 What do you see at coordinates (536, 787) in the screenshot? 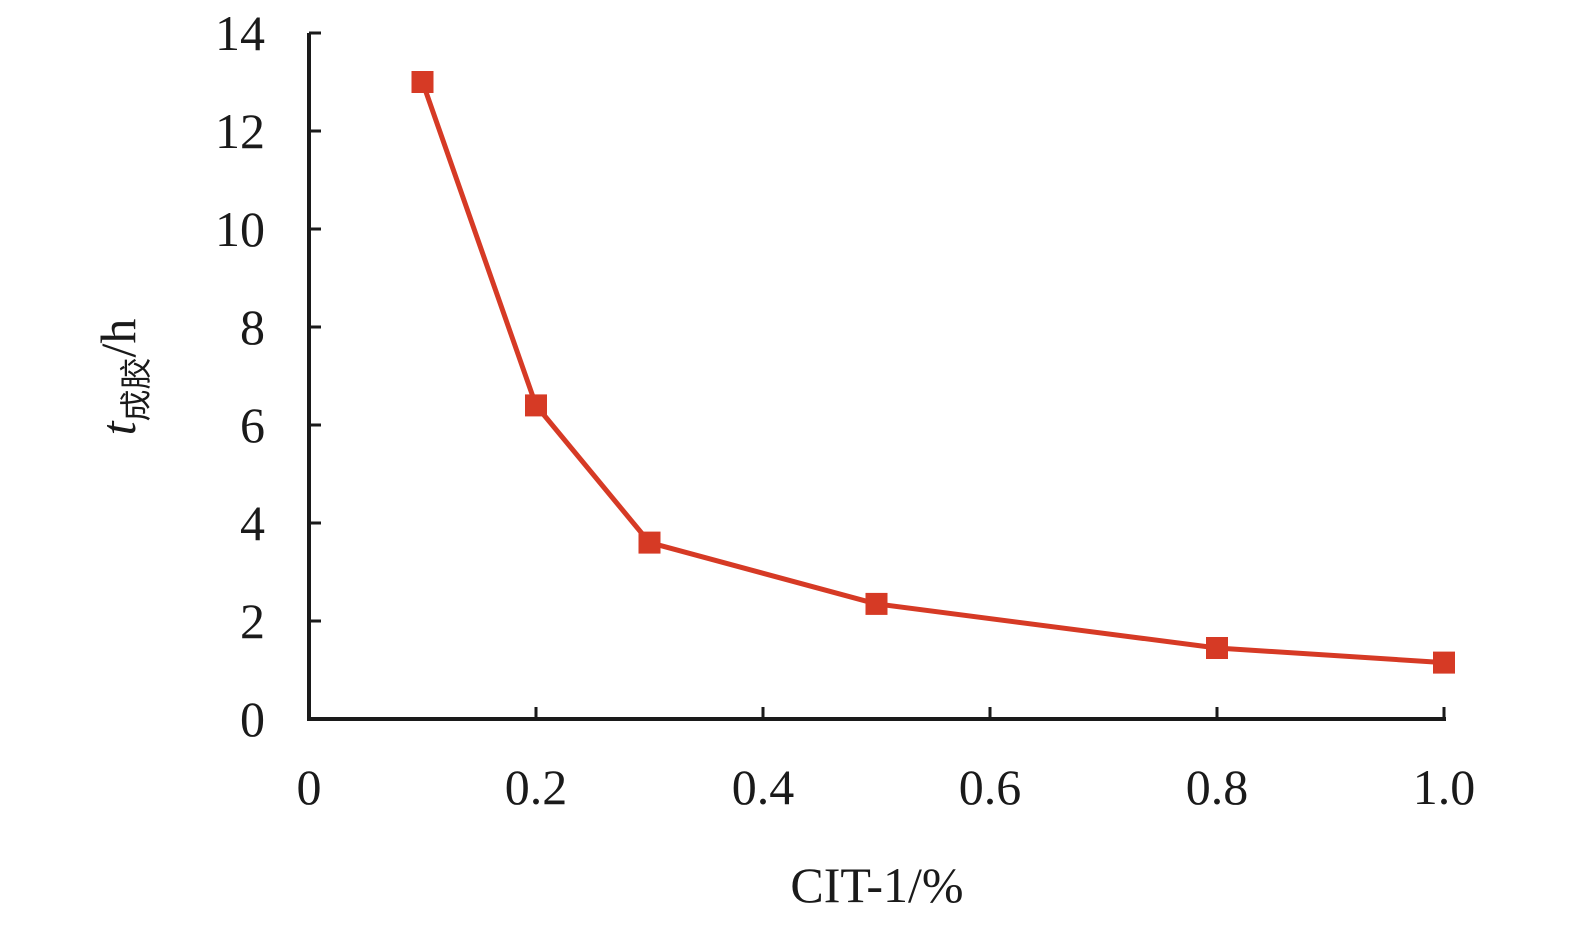
I see `x-tick-label: 0.2` at bounding box center [536, 787].